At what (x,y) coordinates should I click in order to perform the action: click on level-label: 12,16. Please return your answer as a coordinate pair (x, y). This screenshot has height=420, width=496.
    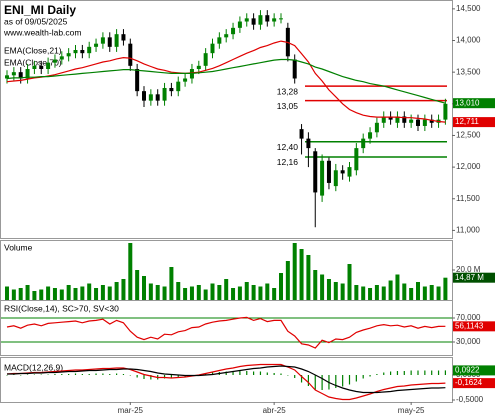
    Looking at the image, I should click on (288, 162).